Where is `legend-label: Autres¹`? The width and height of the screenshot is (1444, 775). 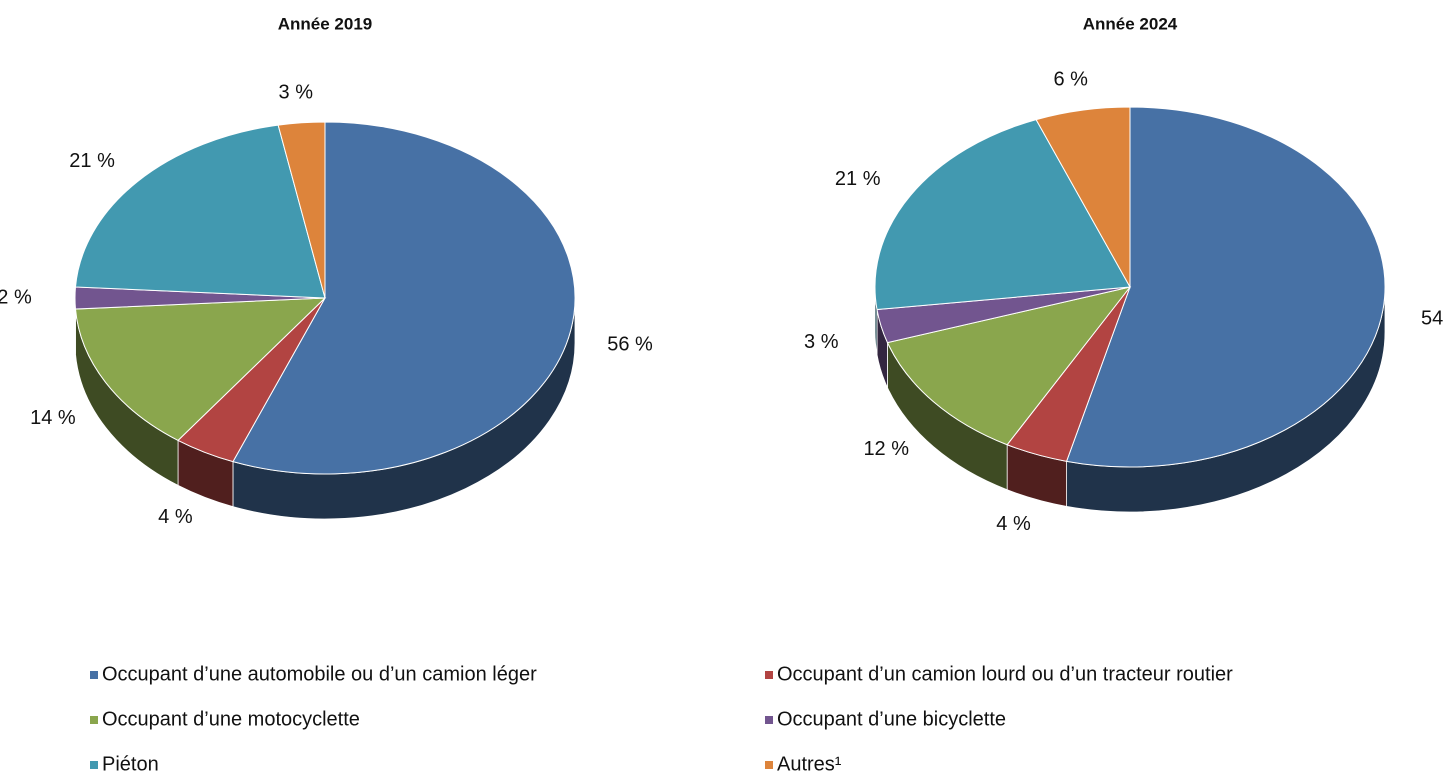 legend-label: Autres¹ is located at coordinates (809, 764).